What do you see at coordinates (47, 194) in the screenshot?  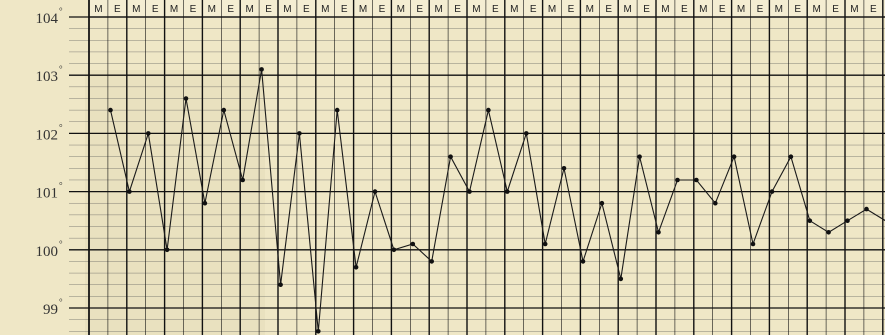 I see `y-tick-label: 101` at bounding box center [47, 194].